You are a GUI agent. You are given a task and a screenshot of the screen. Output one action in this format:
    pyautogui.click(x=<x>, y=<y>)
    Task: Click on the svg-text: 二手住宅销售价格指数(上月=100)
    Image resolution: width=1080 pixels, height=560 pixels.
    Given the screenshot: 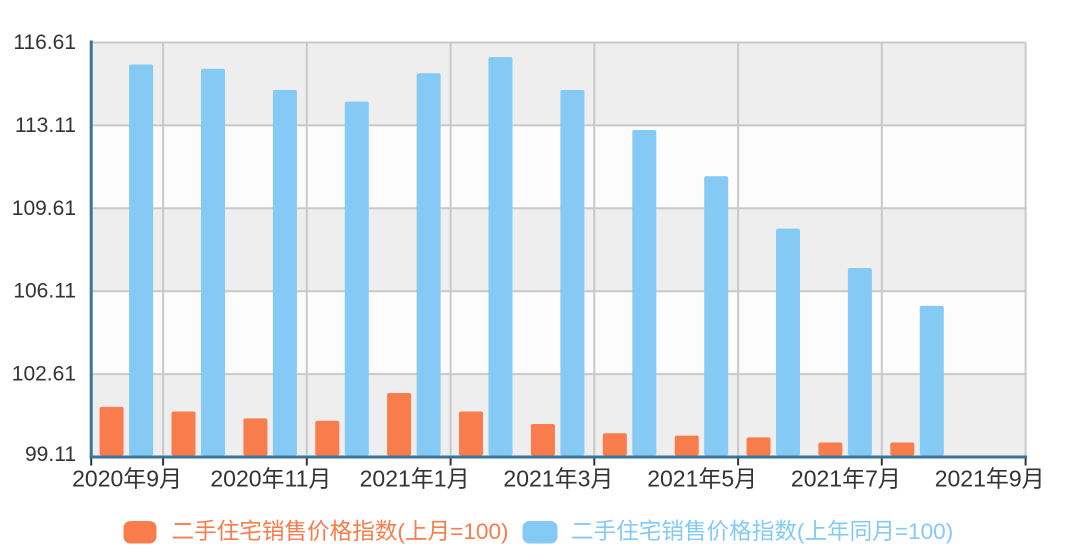 What is the action you would take?
    pyautogui.click(x=340, y=531)
    